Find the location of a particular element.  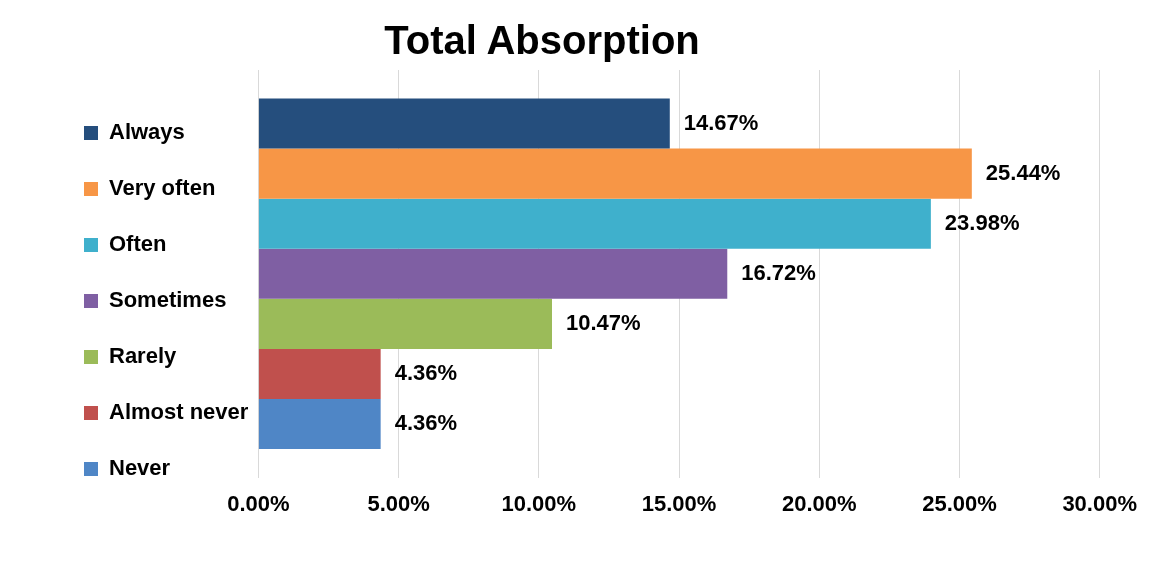

data-label: 25.44% is located at coordinates (1023, 172).